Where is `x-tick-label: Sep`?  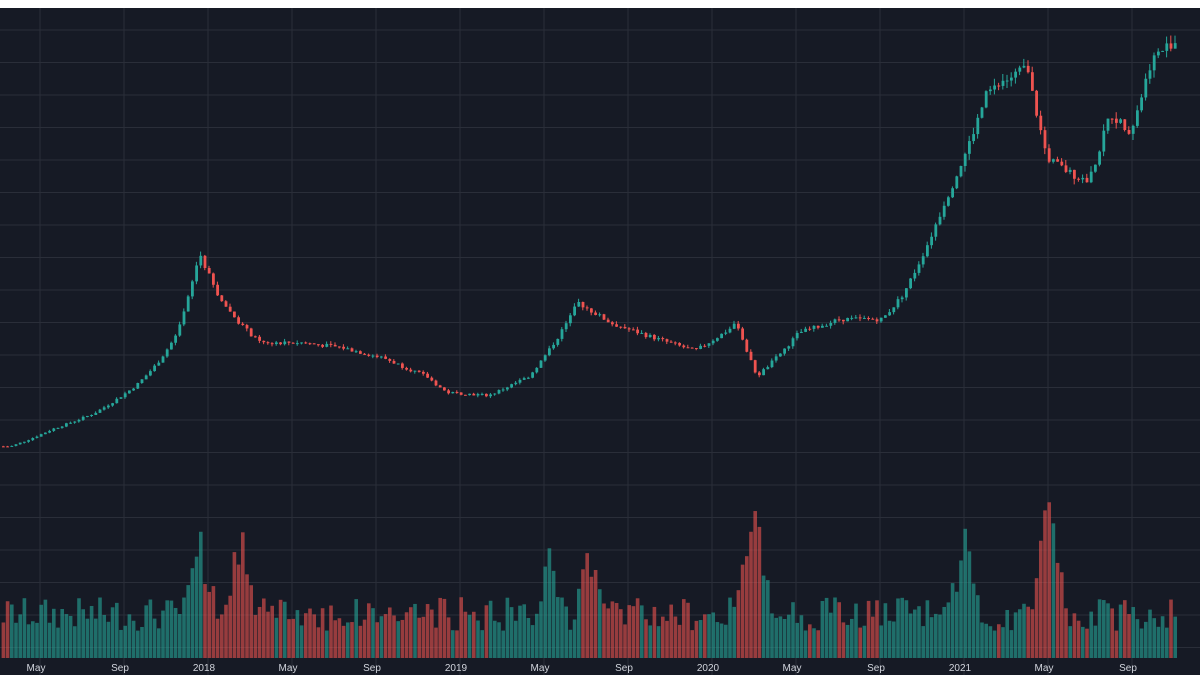 x-tick-label: Sep is located at coordinates (876, 668).